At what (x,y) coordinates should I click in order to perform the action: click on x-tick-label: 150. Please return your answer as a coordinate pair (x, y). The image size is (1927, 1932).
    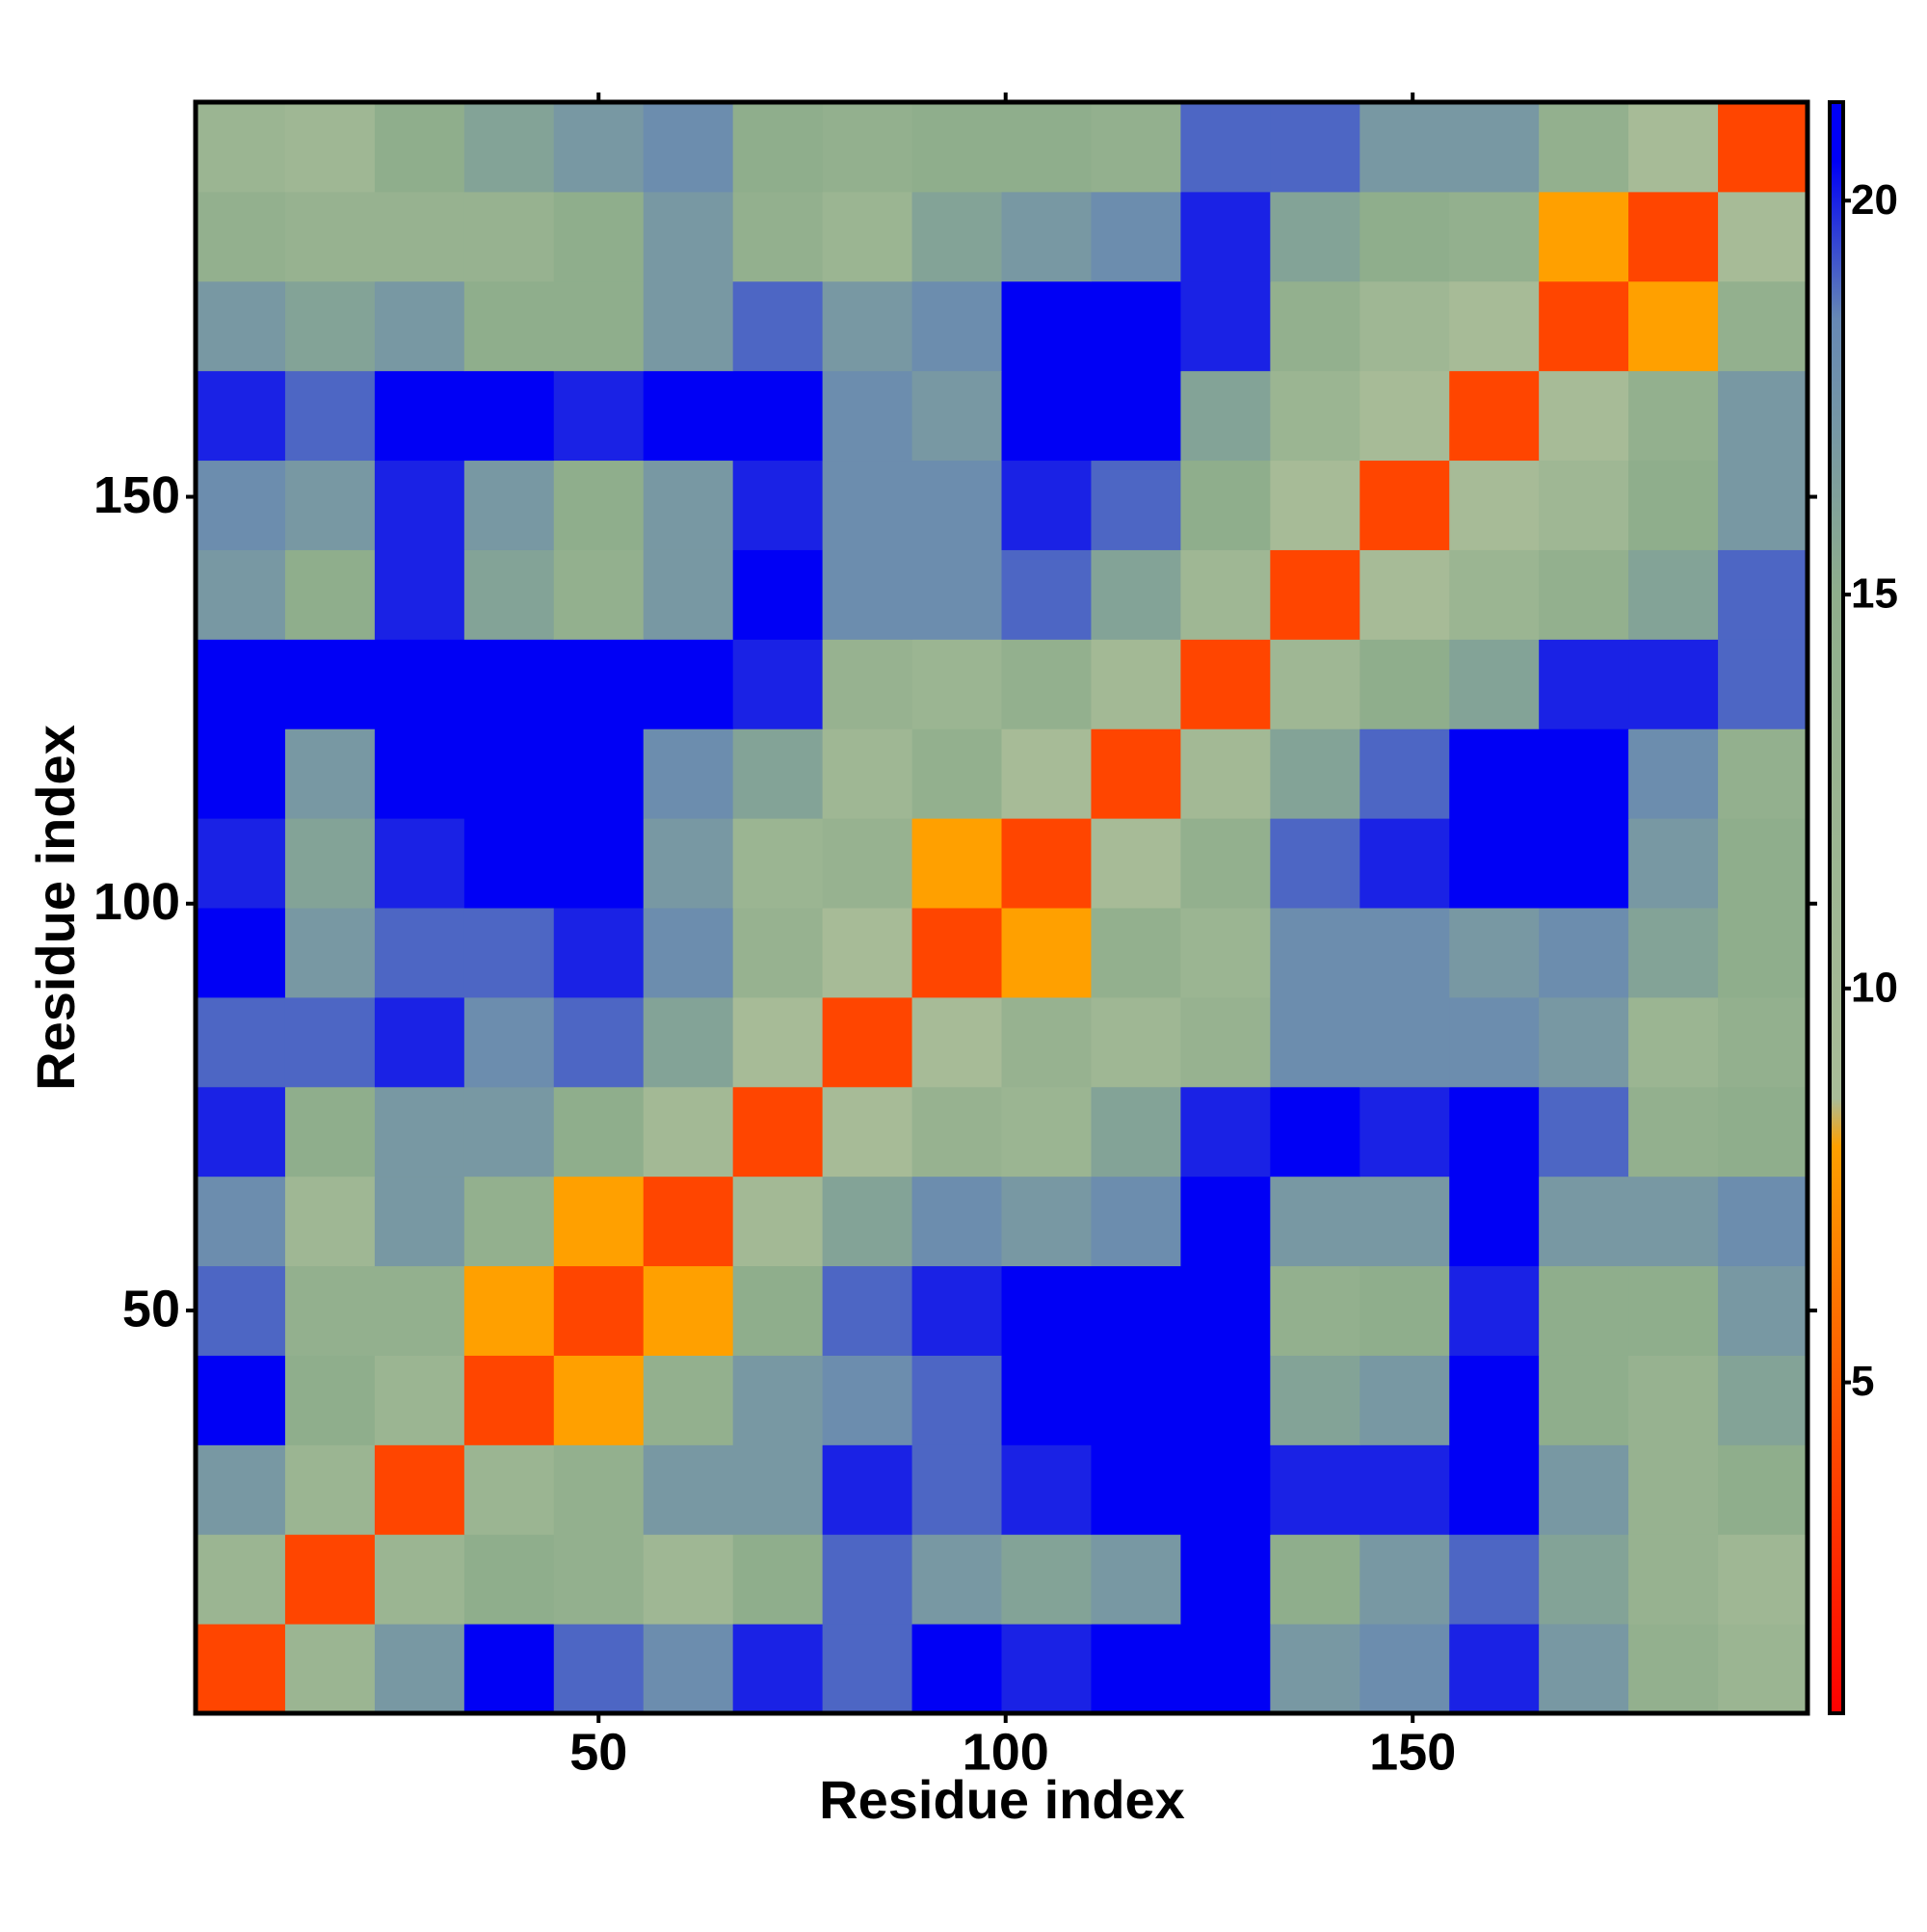
    Looking at the image, I should click on (1412, 1752).